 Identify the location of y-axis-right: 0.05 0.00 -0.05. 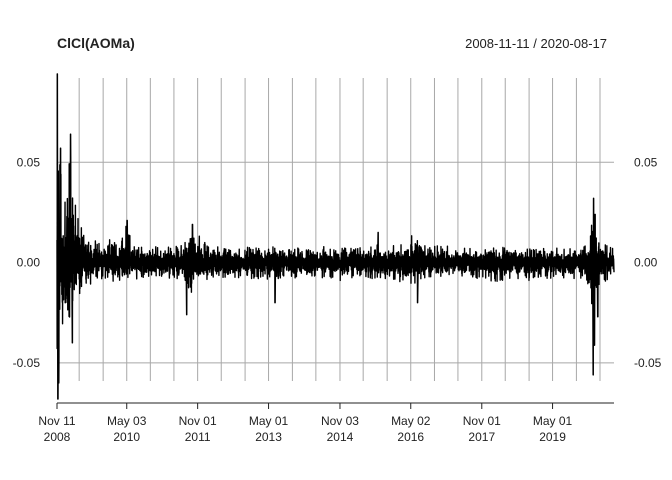
(648, 262).